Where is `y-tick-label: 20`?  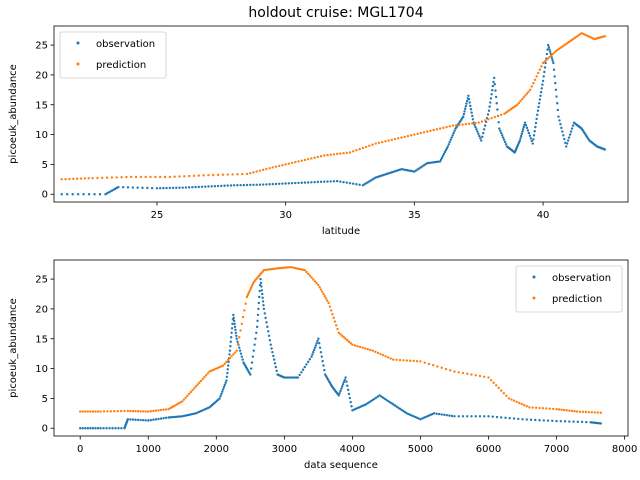 y-tick-label: 20 is located at coordinates (41, 309).